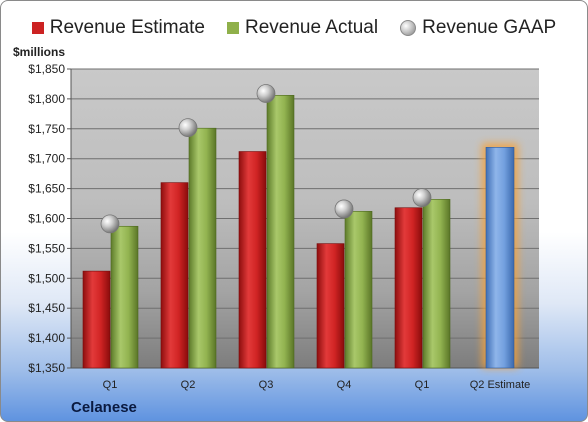 This screenshot has height=422, width=588. What do you see at coordinates (46, 308) in the screenshot?
I see `y-tick-label: $1,450` at bounding box center [46, 308].